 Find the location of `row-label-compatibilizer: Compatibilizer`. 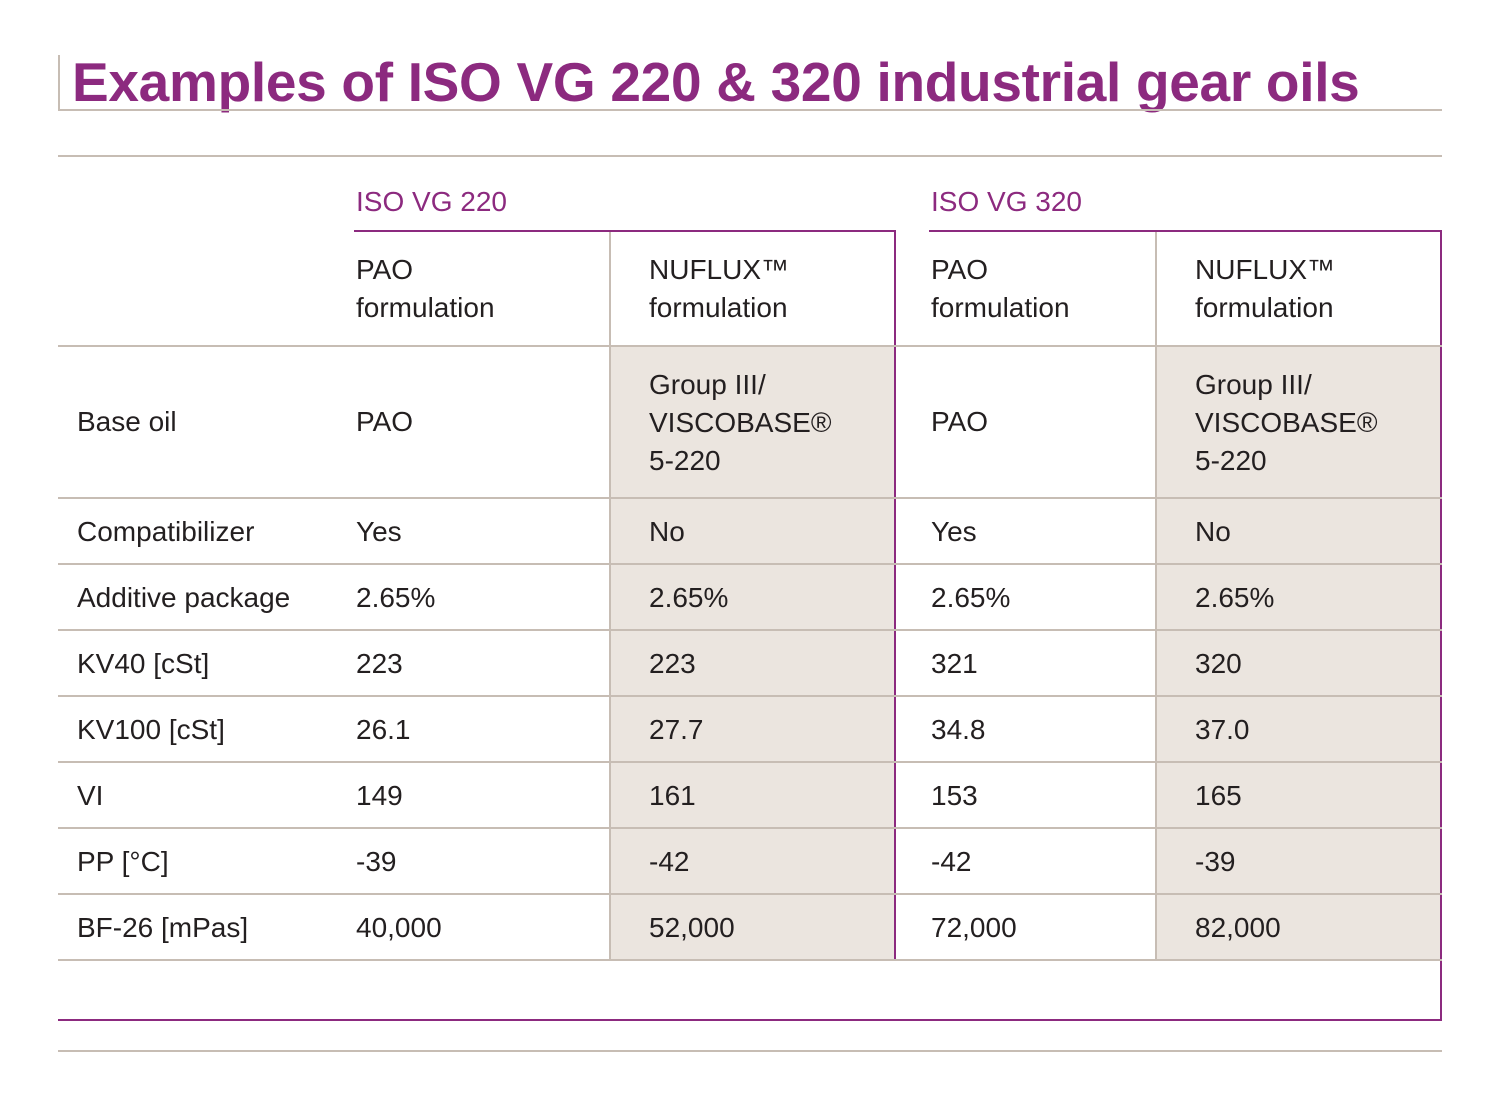

row-label-compatibilizer: Compatibilizer is located at coordinates (166, 531).